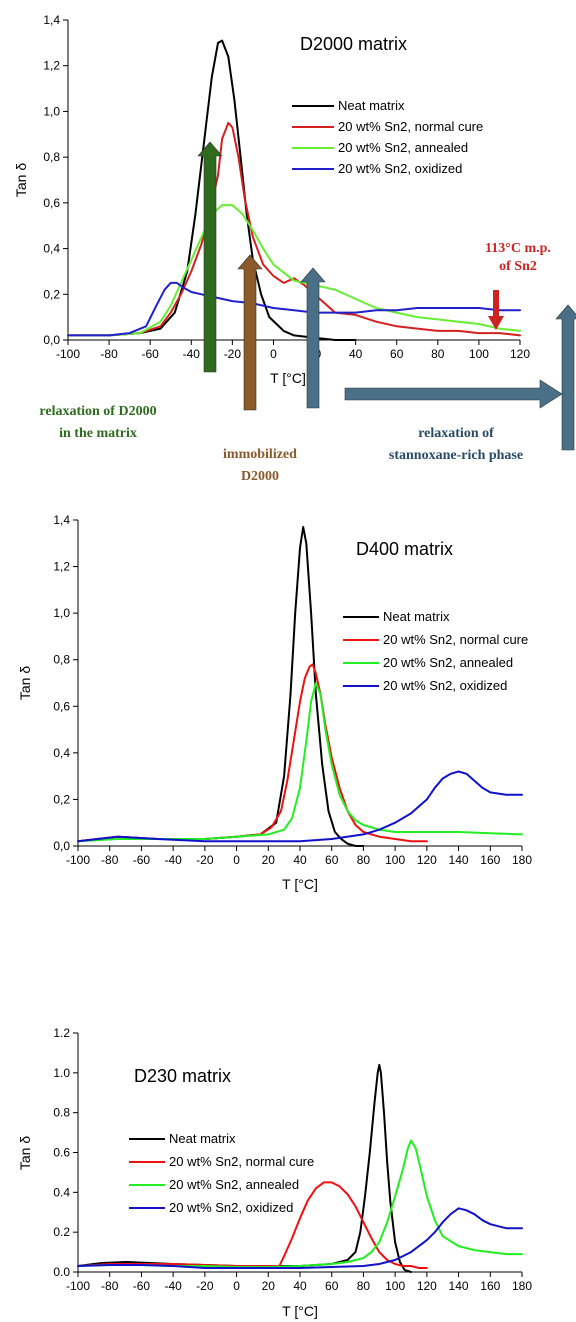  What do you see at coordinates (456, 444) in the screenshot?
I see `annotation-relaxation-stannoxane: relaxation of stannoxane-rich phase` at bounding box center [456, 444].